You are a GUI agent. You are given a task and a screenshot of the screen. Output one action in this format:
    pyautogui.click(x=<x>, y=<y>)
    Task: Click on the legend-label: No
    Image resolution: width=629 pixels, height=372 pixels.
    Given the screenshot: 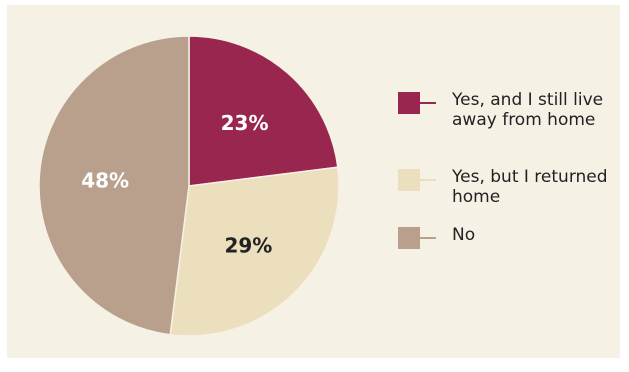 What is the action you would take?
    pyautogui.click(x=464, y=235)
    